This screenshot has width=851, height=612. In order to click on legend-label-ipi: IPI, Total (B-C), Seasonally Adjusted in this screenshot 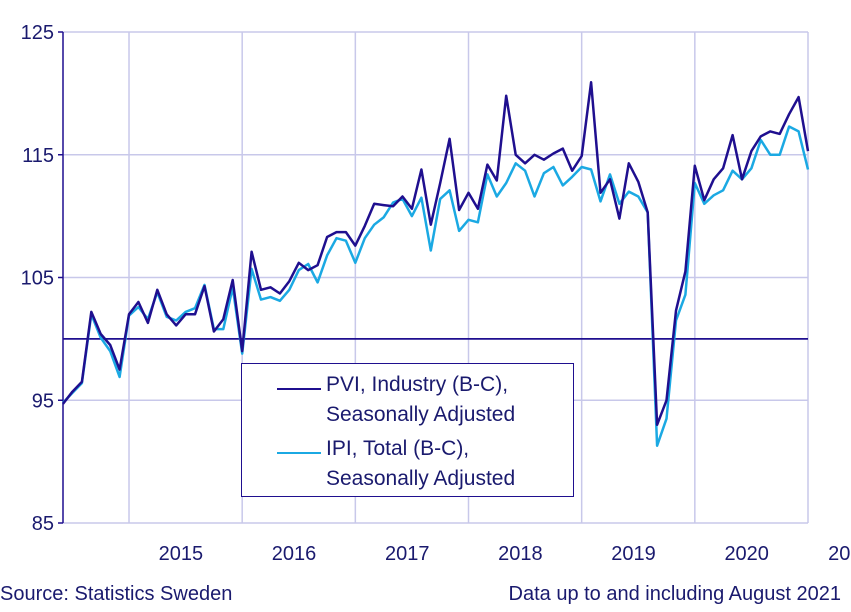, I will do `click(420, 464)`.